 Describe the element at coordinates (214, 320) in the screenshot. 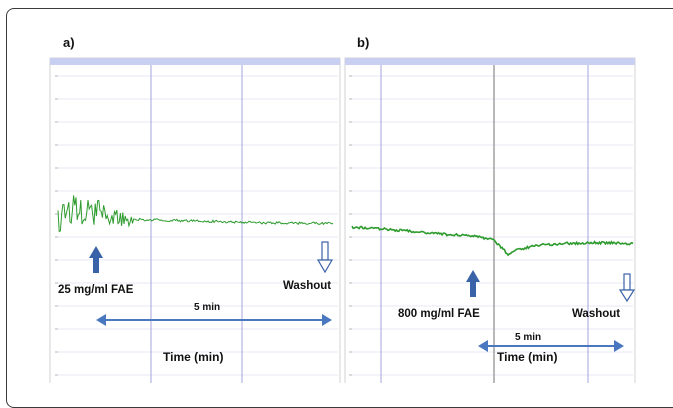

I see `panel-a-span-arrow` at that location.